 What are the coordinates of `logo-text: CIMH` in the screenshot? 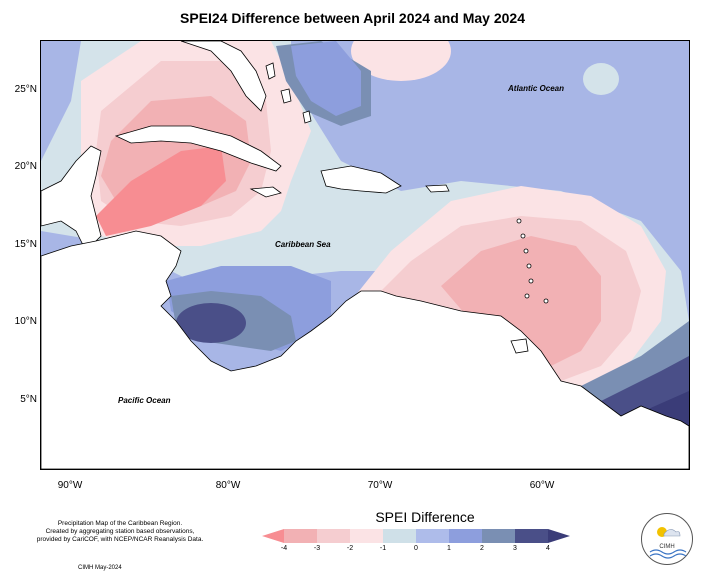 It's located at (667, 547).